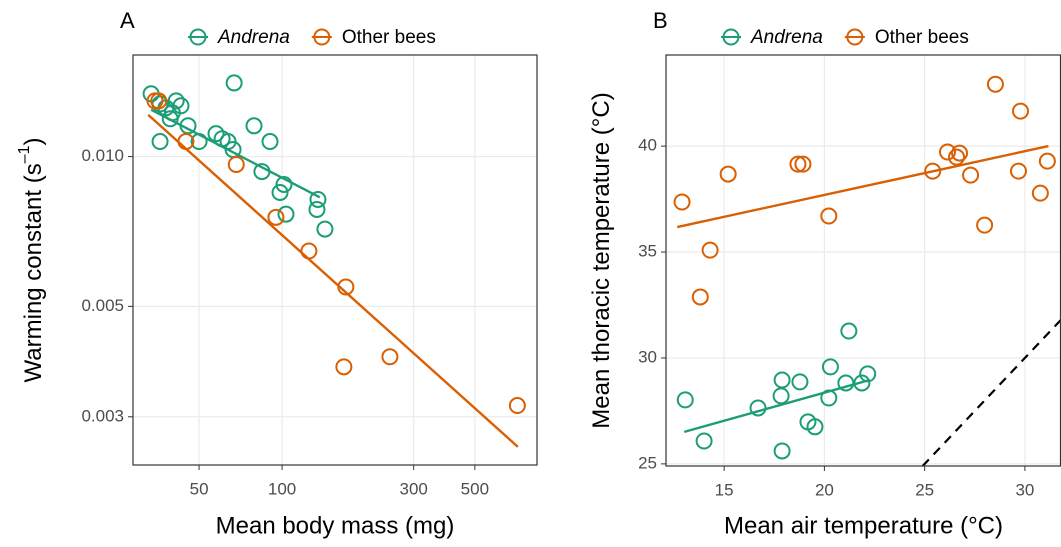  Describe the element at coordinates (33, 142) in the screenshot. I see `y-axis-title-end: )` at that location.